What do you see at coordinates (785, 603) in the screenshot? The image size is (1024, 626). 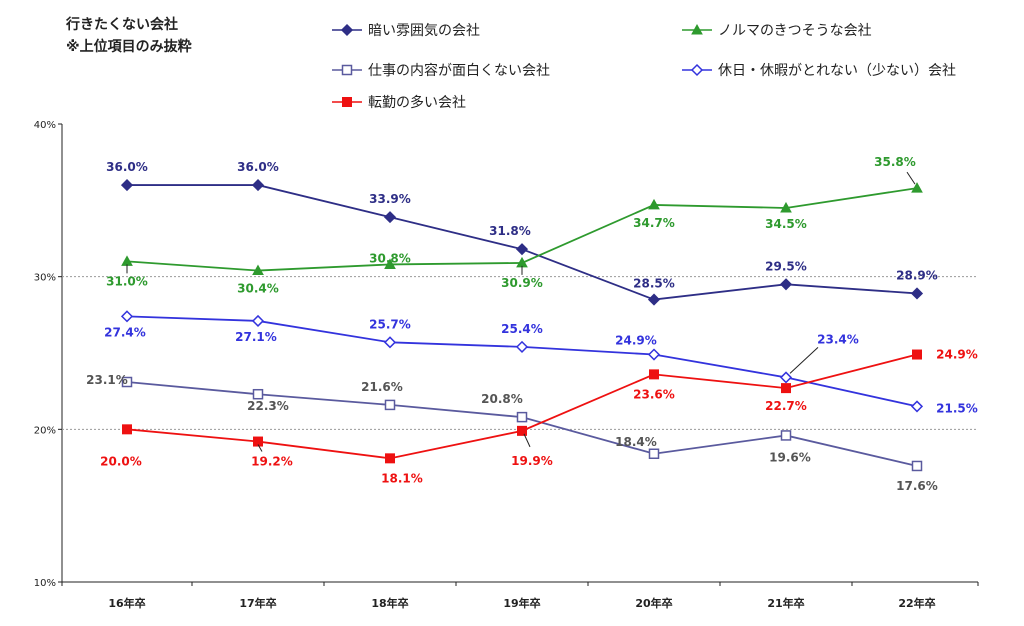 I see `x-tick-label: 21年卒` at bounding box center [785, 603].